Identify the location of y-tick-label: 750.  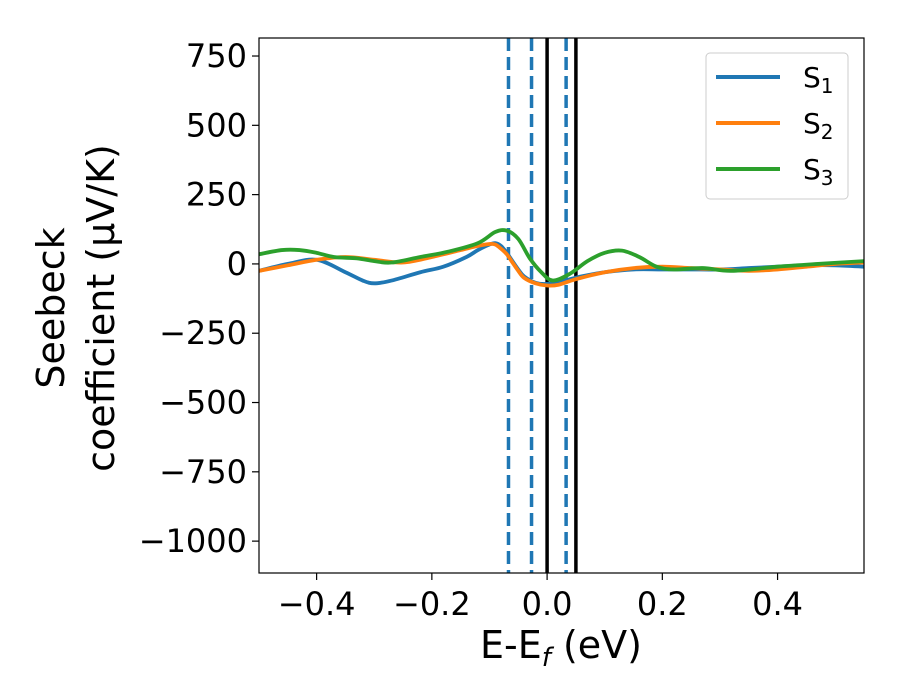
(216, 56).